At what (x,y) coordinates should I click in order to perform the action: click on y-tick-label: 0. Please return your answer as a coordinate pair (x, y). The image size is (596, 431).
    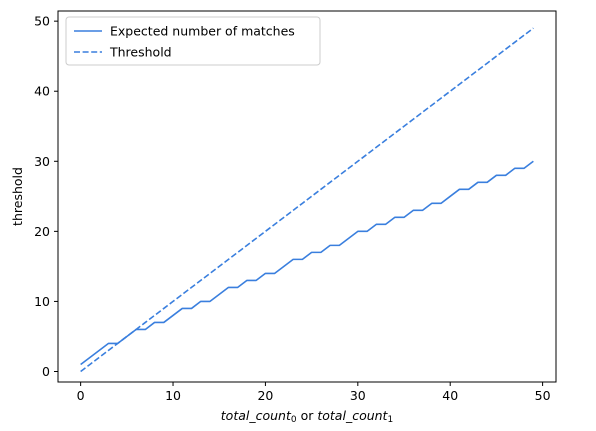
    Looking at the image, I should click on (46, 371).